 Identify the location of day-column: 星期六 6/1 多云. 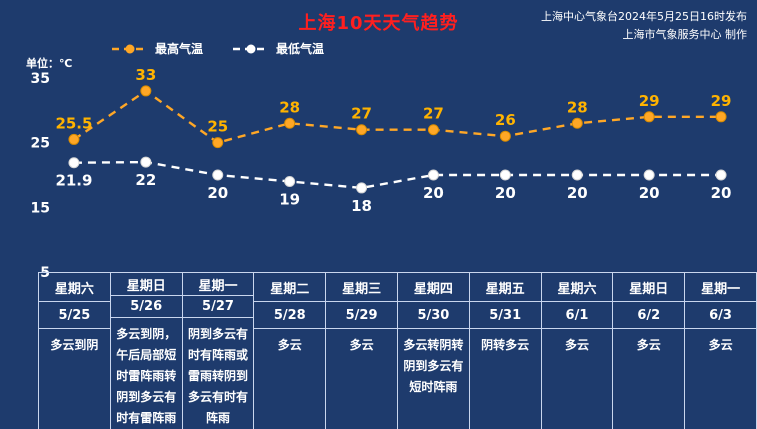
(577, 351).